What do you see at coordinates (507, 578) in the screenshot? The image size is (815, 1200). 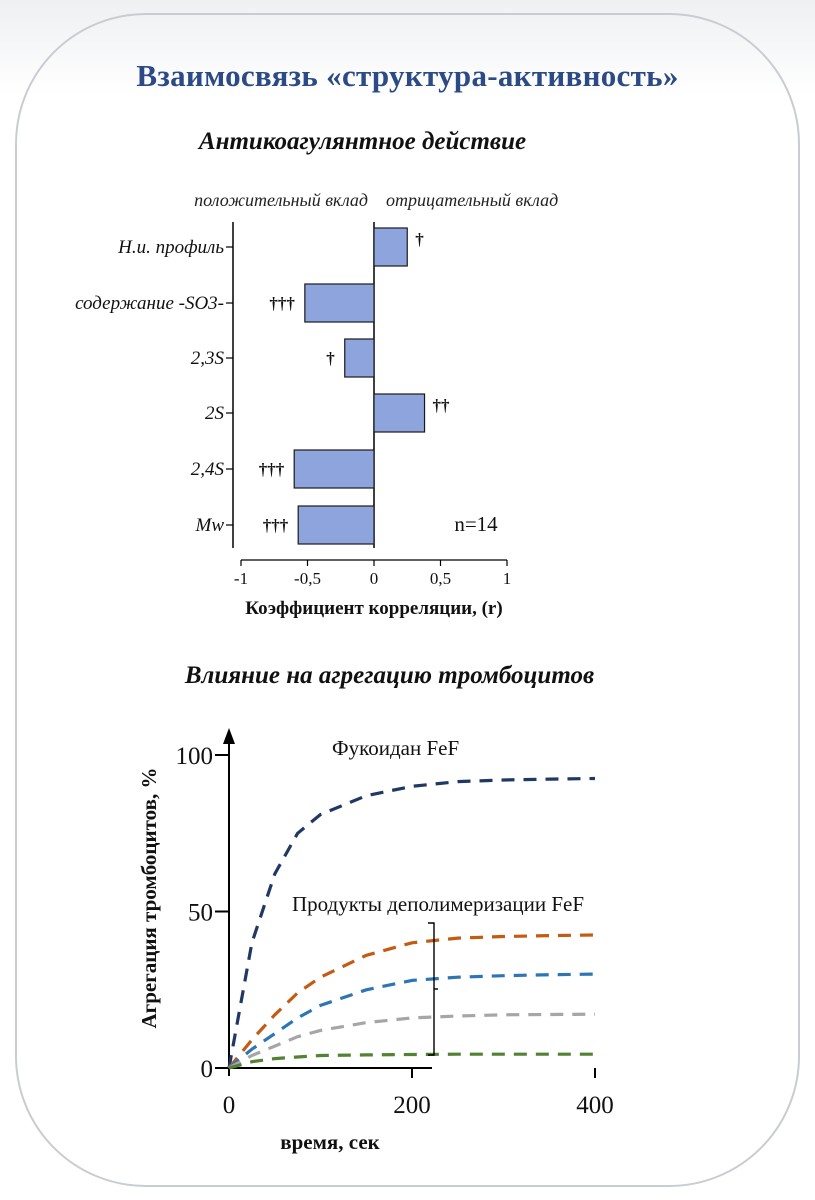 I see `bar-x-tick-label: 1` at bounding box center [507, 578].